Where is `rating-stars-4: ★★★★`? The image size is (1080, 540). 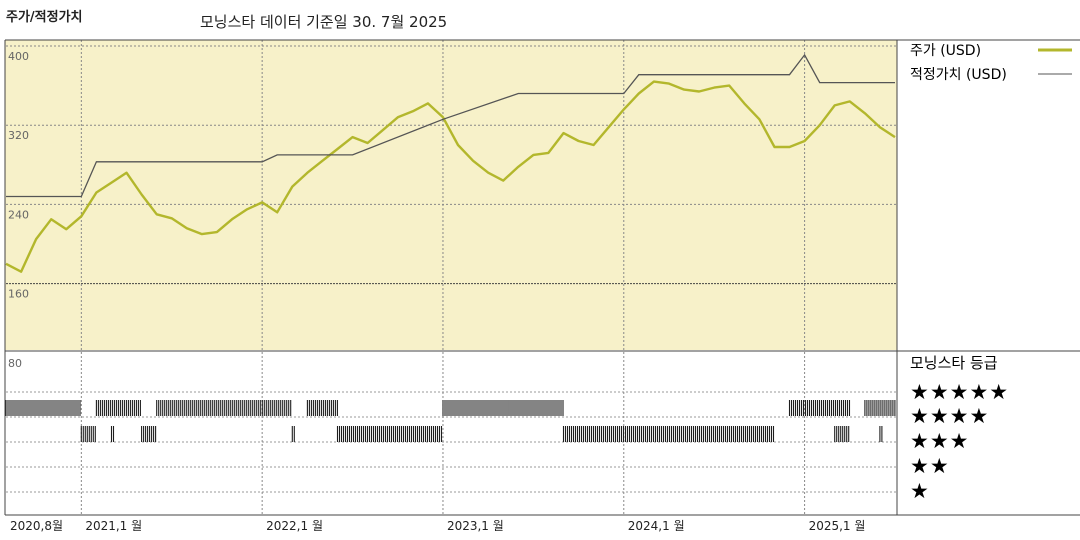 rating-stars-4: ★★★★ is located at coordinates (949, 416).